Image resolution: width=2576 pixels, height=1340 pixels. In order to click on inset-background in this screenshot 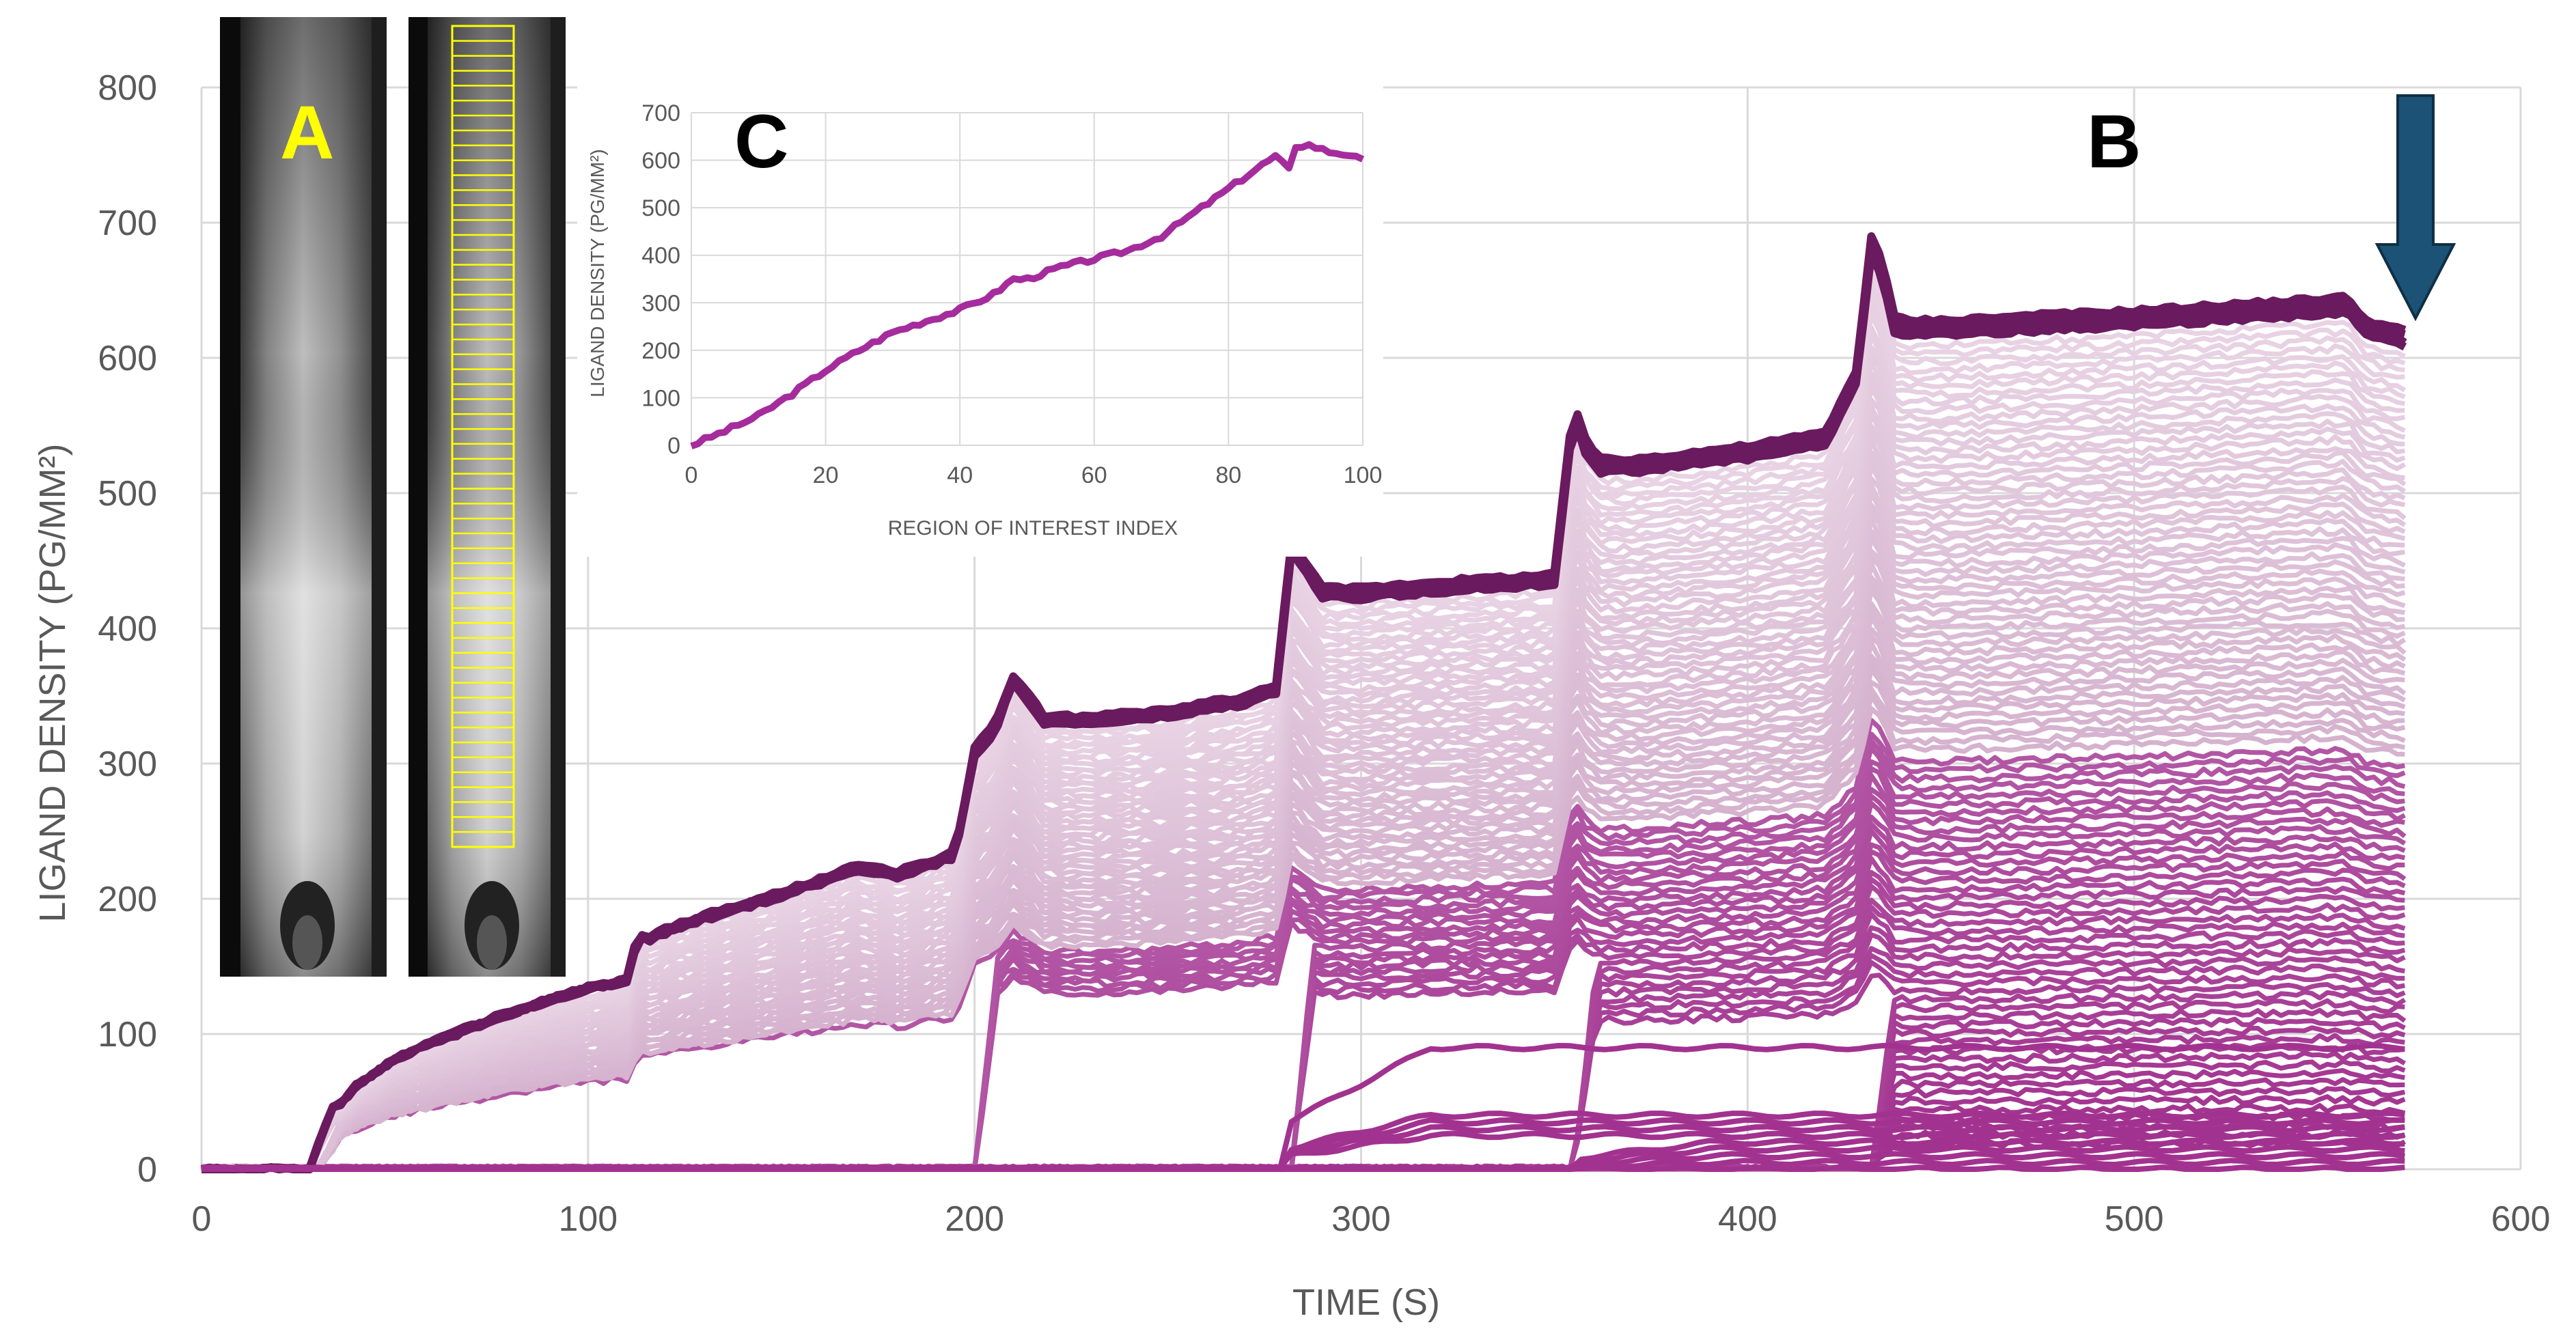, I will do `click(980, 314)`.